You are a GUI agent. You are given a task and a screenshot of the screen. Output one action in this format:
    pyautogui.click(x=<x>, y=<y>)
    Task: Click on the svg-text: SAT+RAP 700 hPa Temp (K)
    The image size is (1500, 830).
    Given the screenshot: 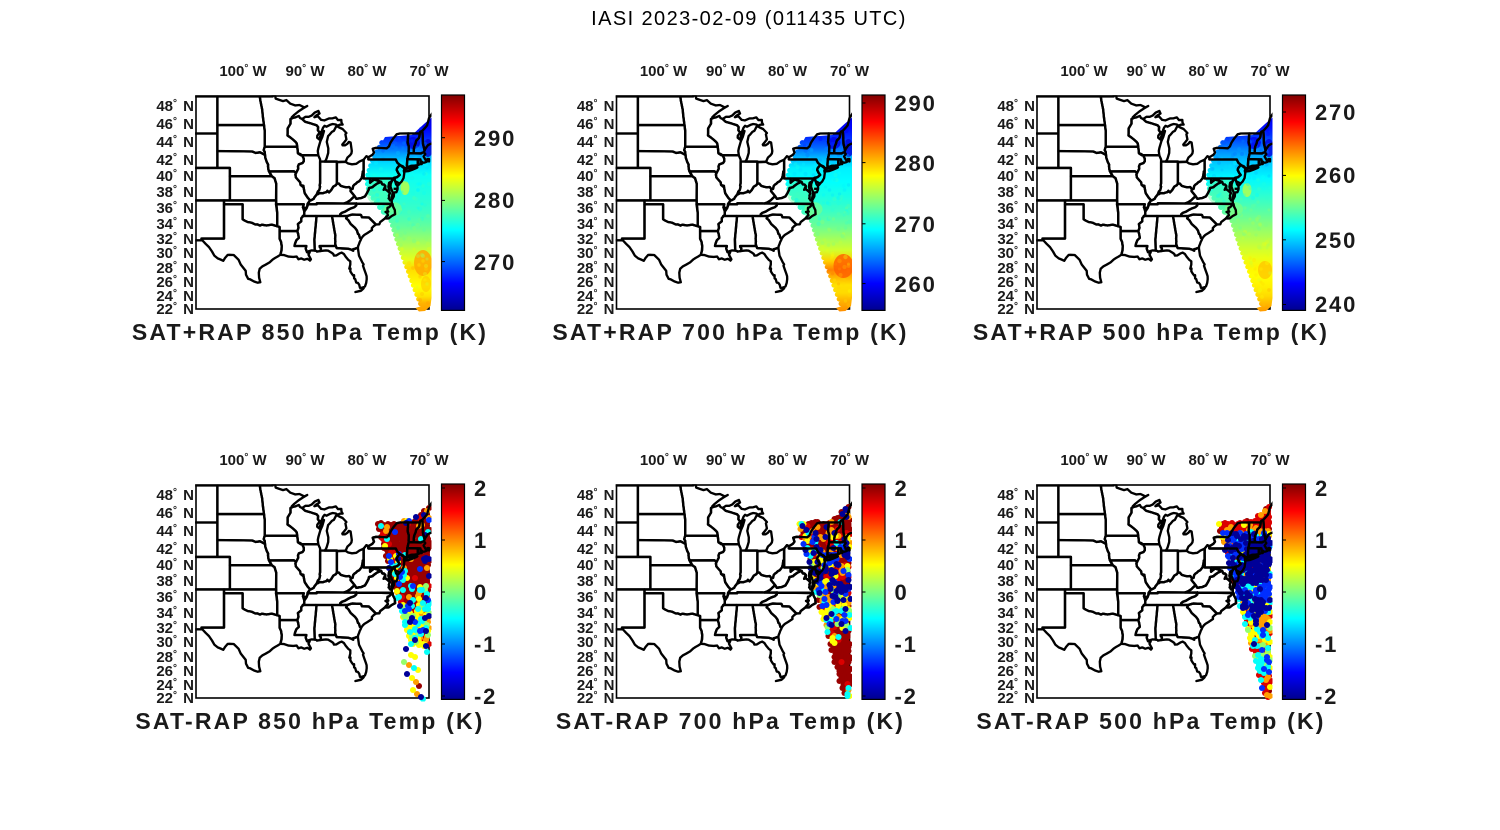 What is the action you would take?
    pyautogui.click(x=730, y=332)
    